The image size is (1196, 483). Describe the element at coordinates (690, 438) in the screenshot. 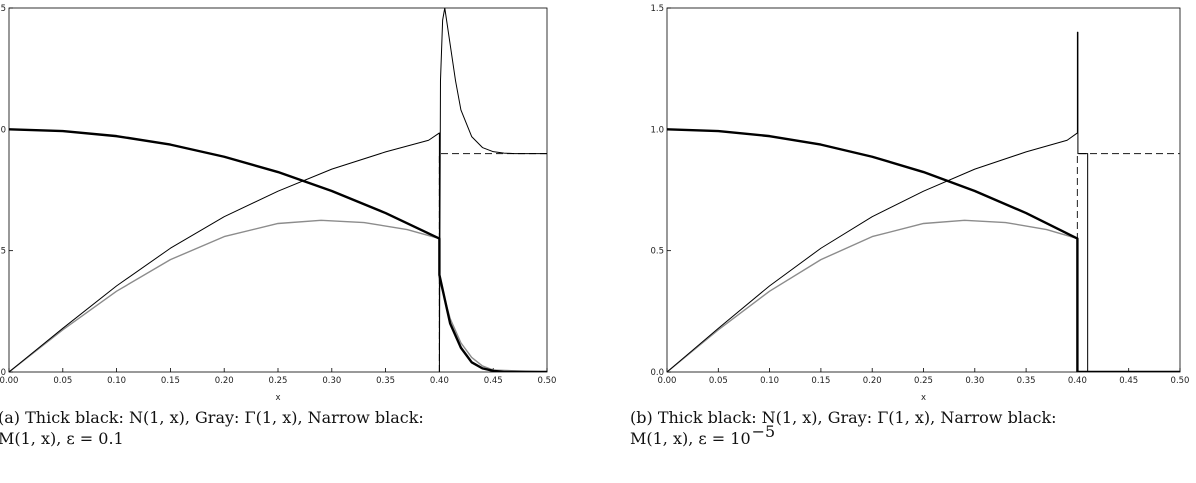

I see `caption-line-2: M(1, x), ε = 10` at that location.